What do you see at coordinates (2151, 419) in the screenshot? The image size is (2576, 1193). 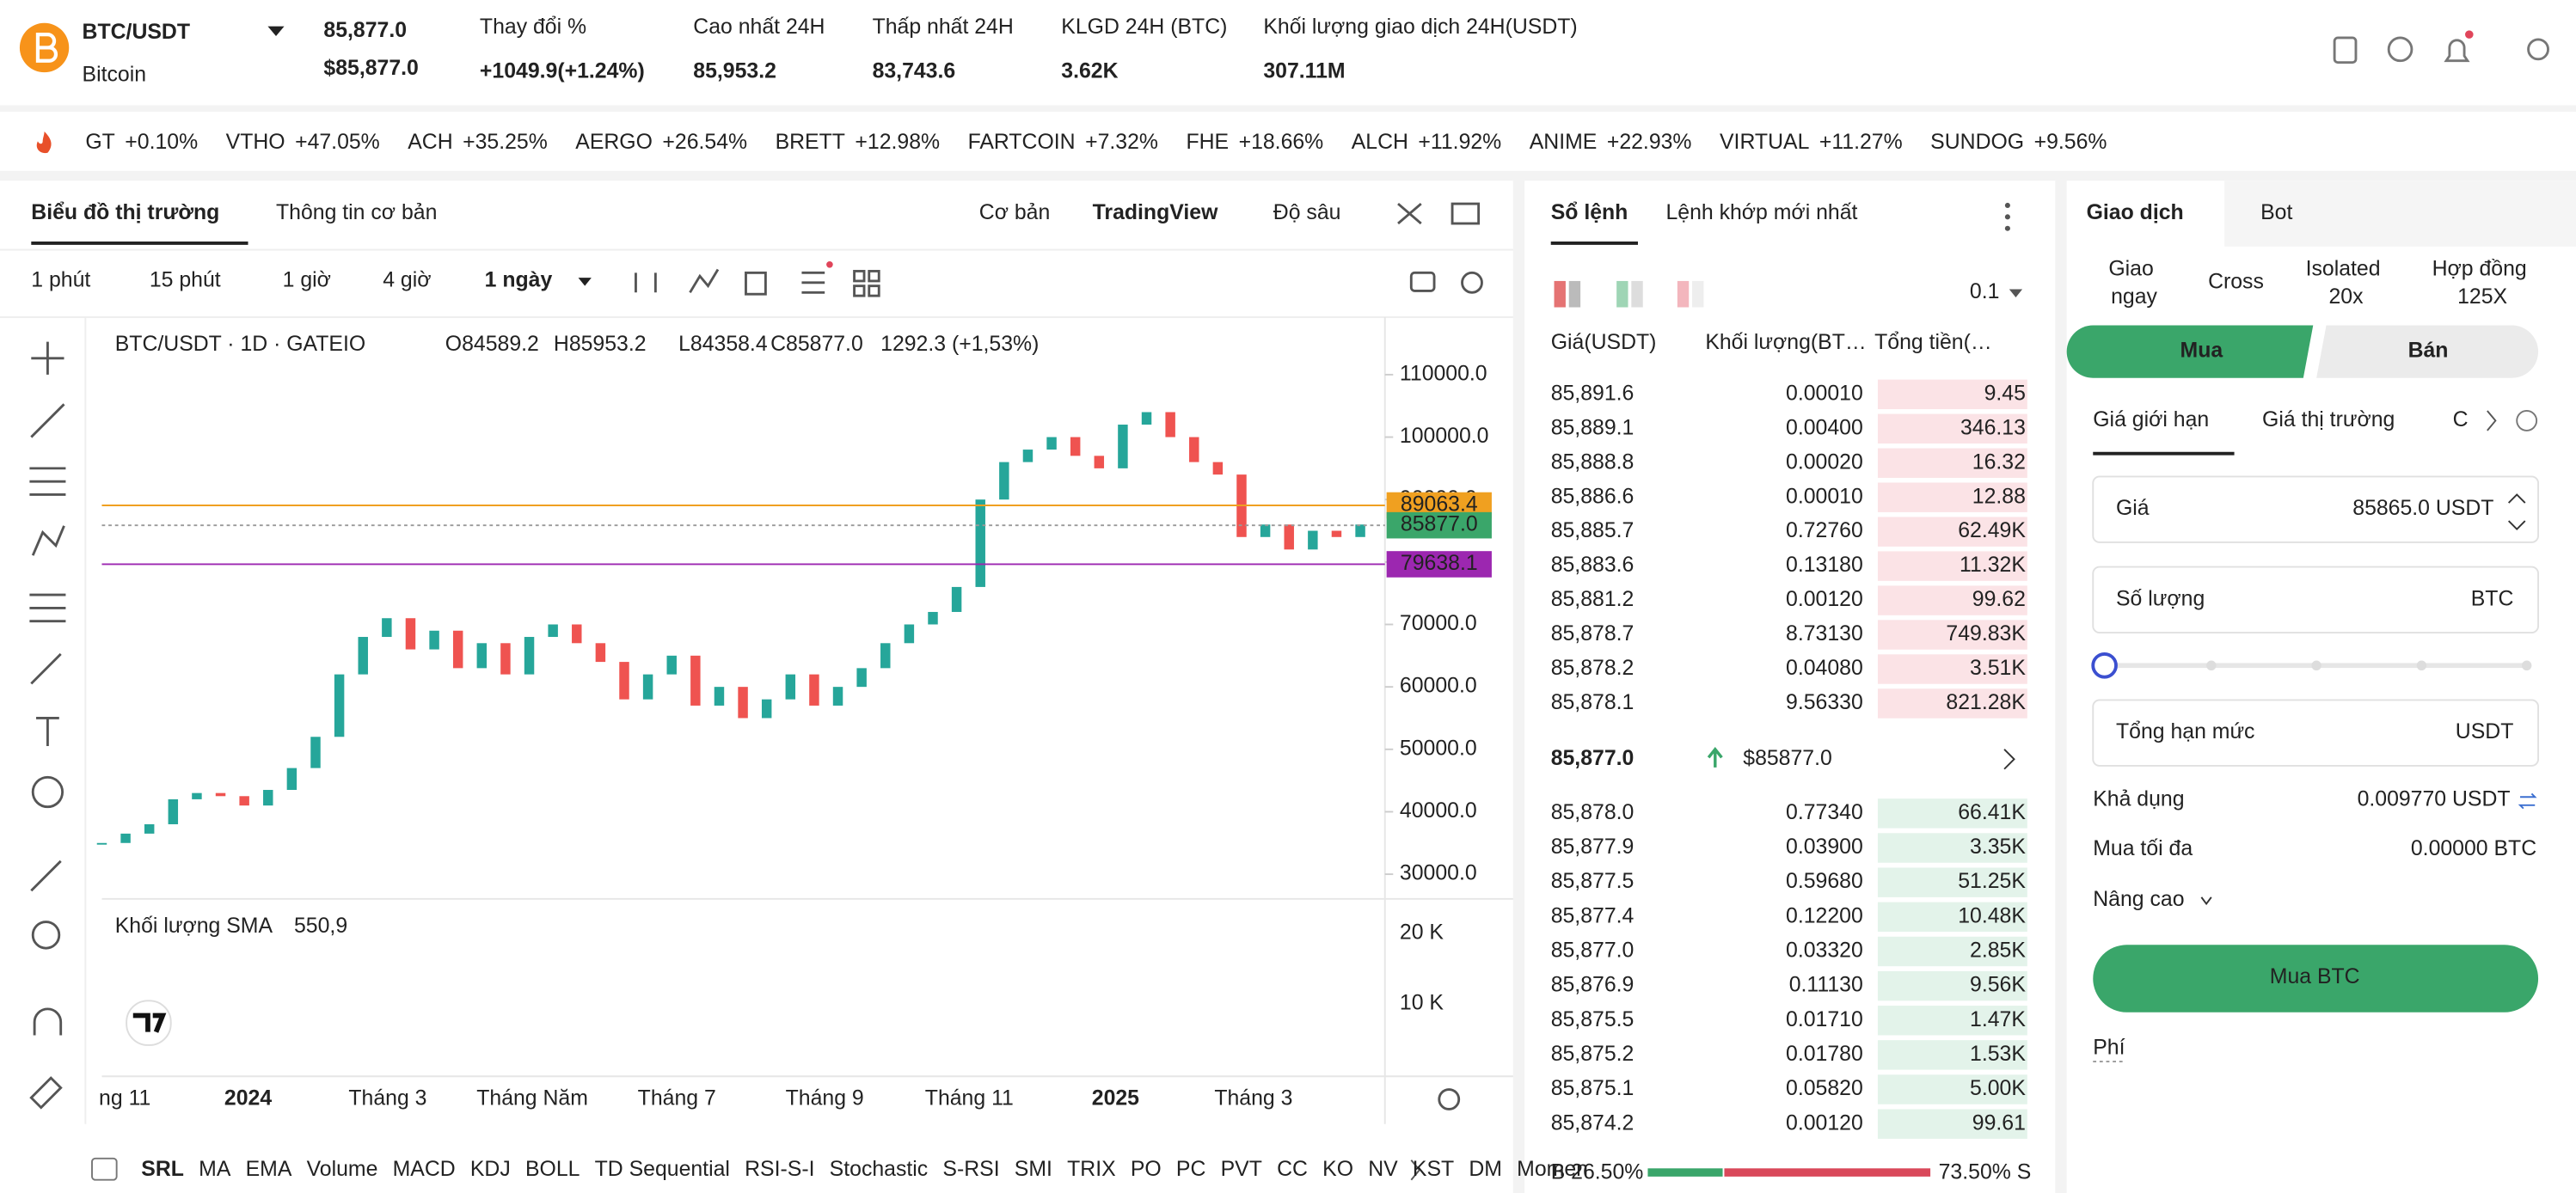 I see `order-type: Giá giới hạn` at bounding box center [2151, 419].